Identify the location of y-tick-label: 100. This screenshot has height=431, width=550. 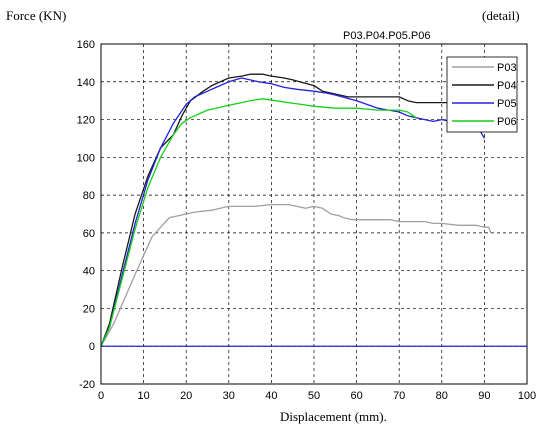
(86, 158).